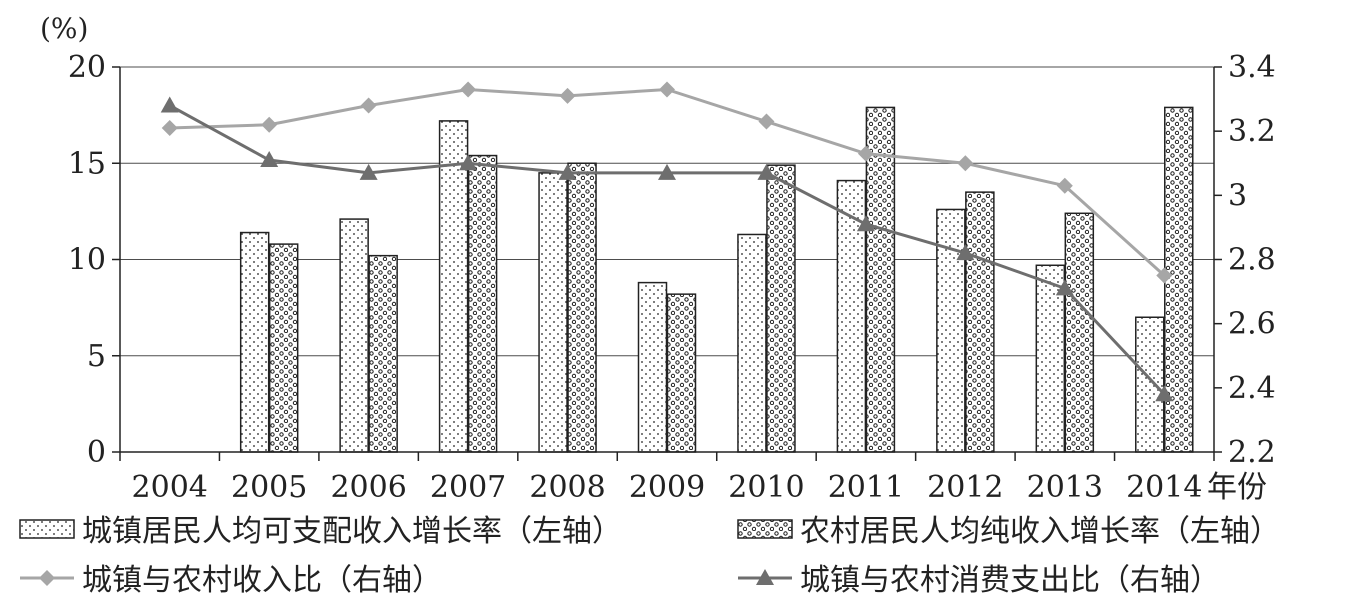  I want to click on legend-label-consumption-ratio: 城镇与农村消费支出比（右轴）, so click(1010, 580).